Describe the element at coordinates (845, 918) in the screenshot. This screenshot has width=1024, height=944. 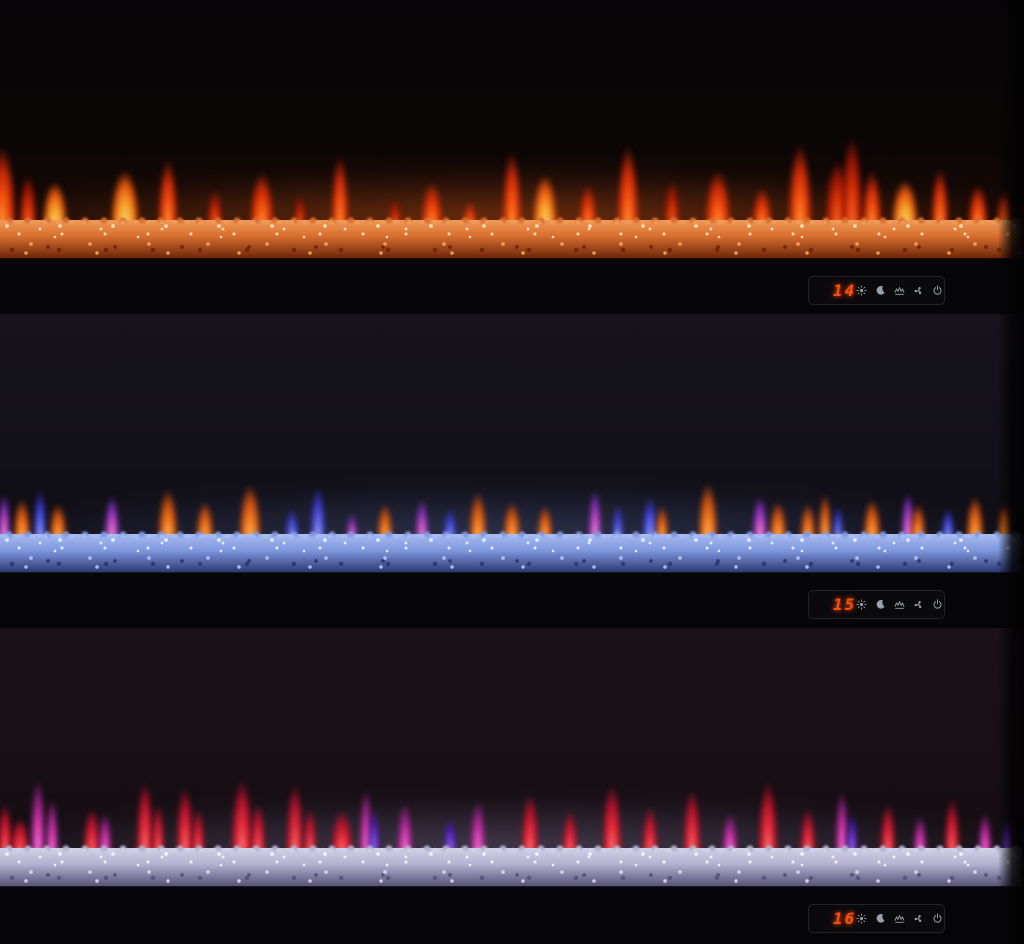
I see `setting-readout: 16` at that location.